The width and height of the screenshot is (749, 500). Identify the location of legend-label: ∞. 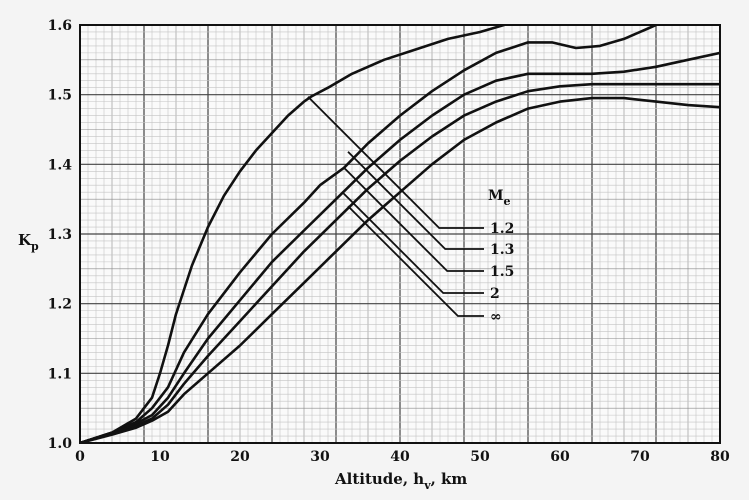
(496, 317).